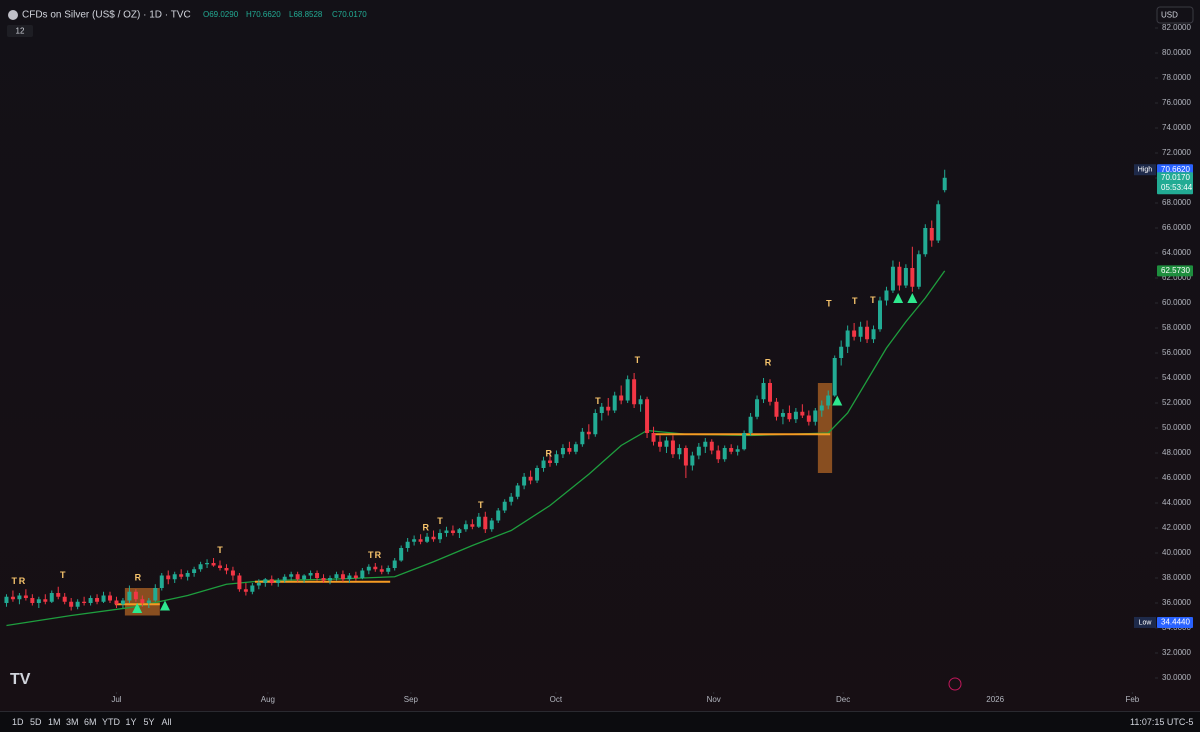  What do you see at coordinates (1176, 452) in the screenshot?
I see `y-tick-label: 48.0000` at bounding box center [1176, 452].